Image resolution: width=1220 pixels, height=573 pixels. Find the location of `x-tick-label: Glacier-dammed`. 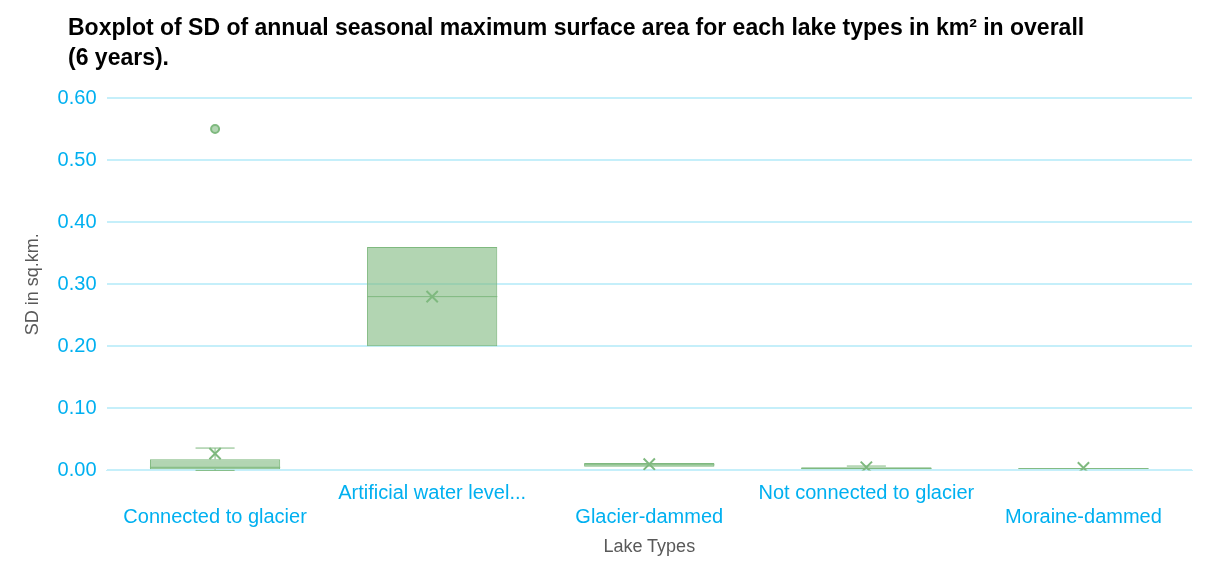

x-tick-label: Glacier-dammed is located at coordinates (649, 515).